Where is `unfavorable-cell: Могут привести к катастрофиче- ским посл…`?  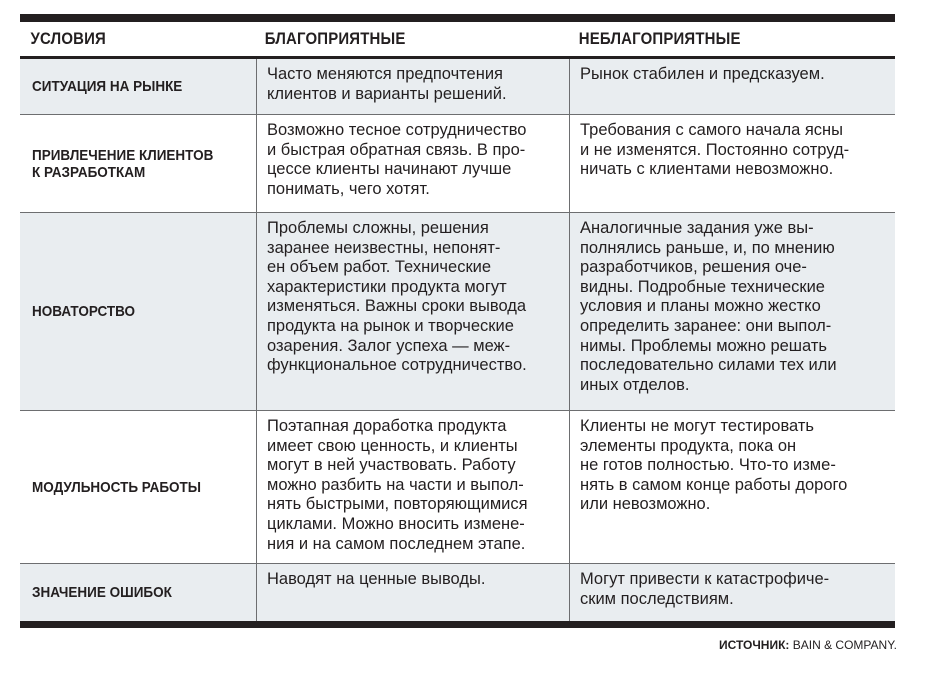
unfavorable-cell: Могут привести к катастрофиче- ским посл… is located at coordinates (705, 589).